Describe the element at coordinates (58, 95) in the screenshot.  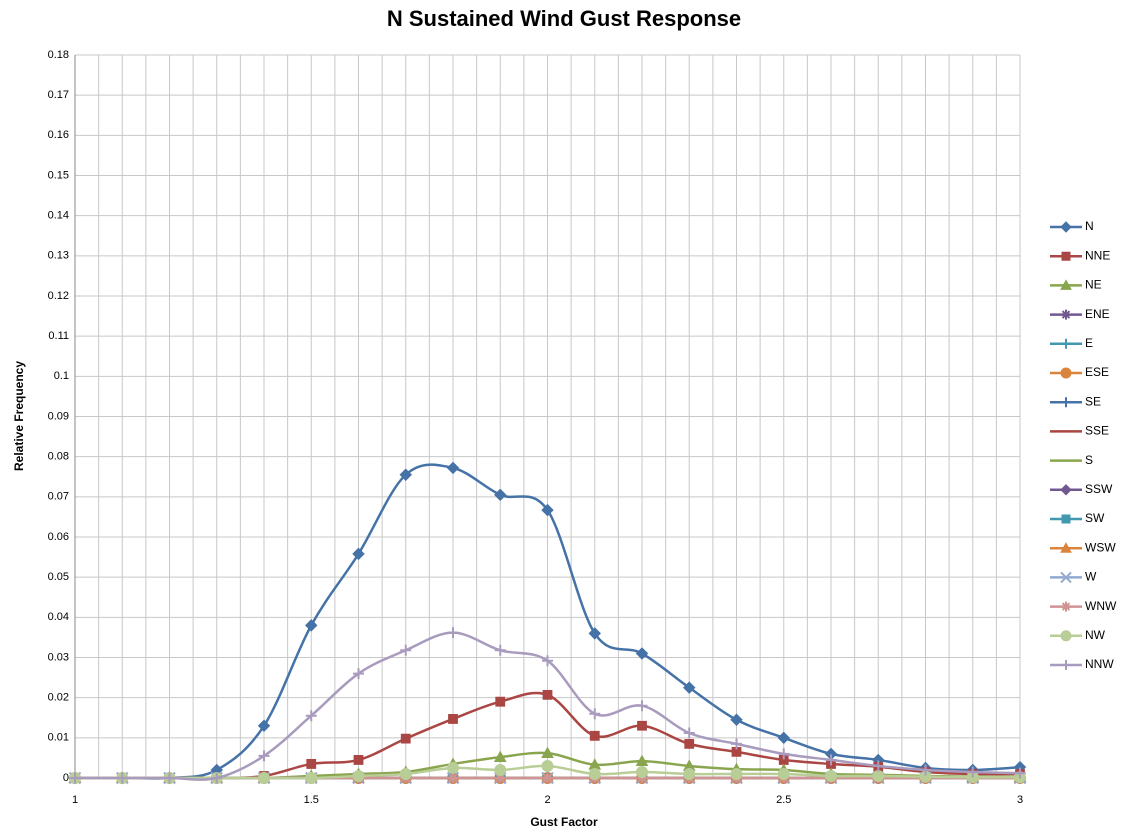
I see `y-tick-label: 0.17` at that location.